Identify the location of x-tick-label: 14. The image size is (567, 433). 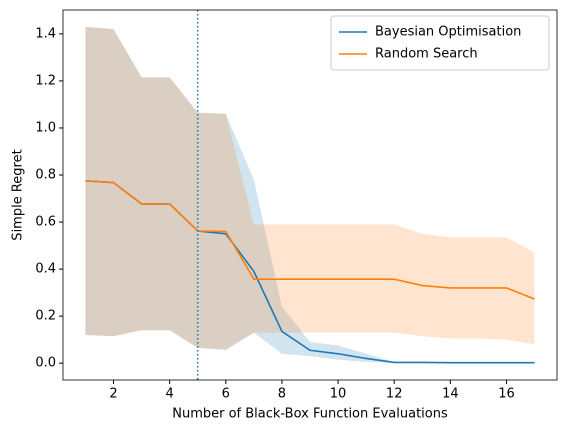
(450, 394).